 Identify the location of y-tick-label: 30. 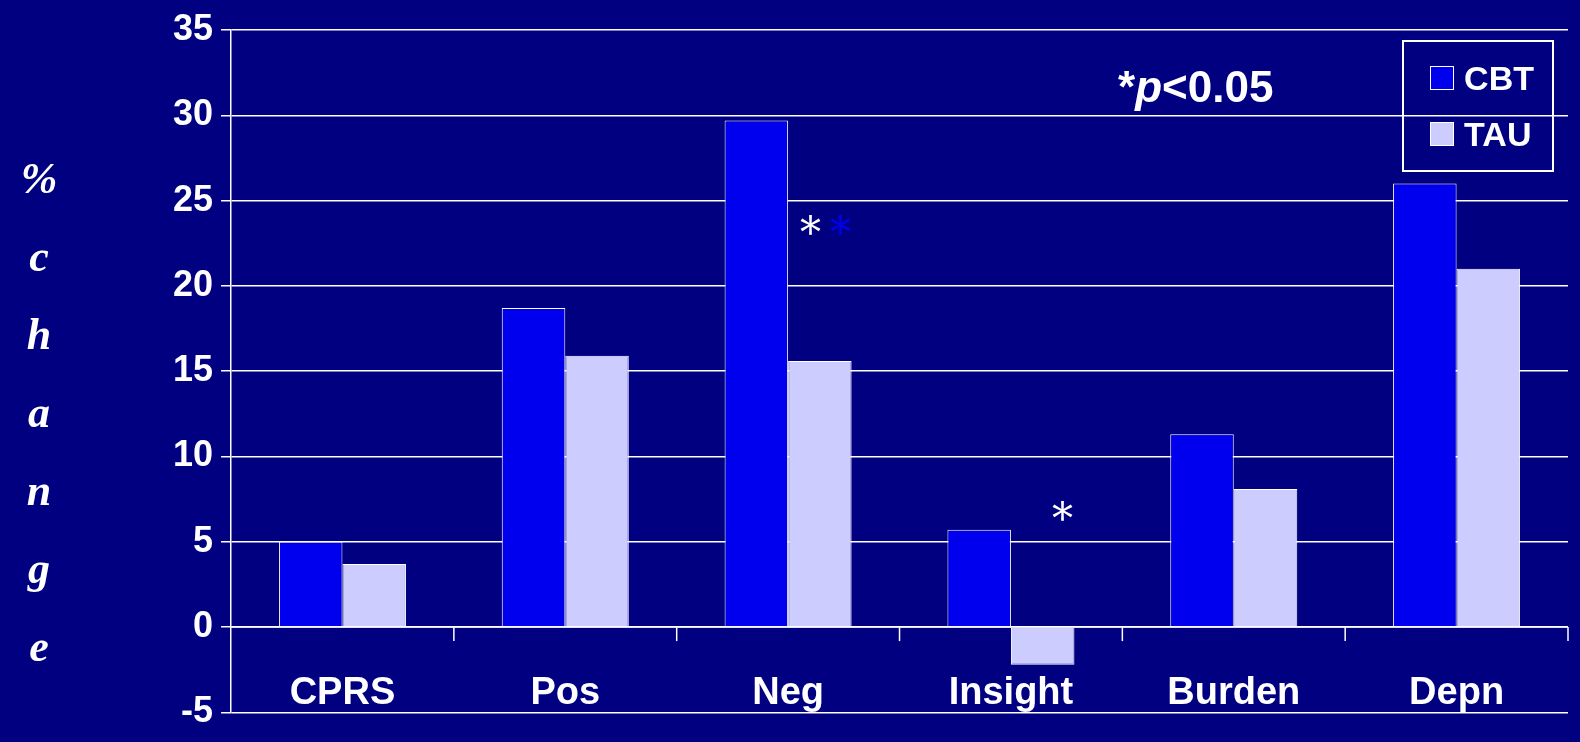
(193, 113).